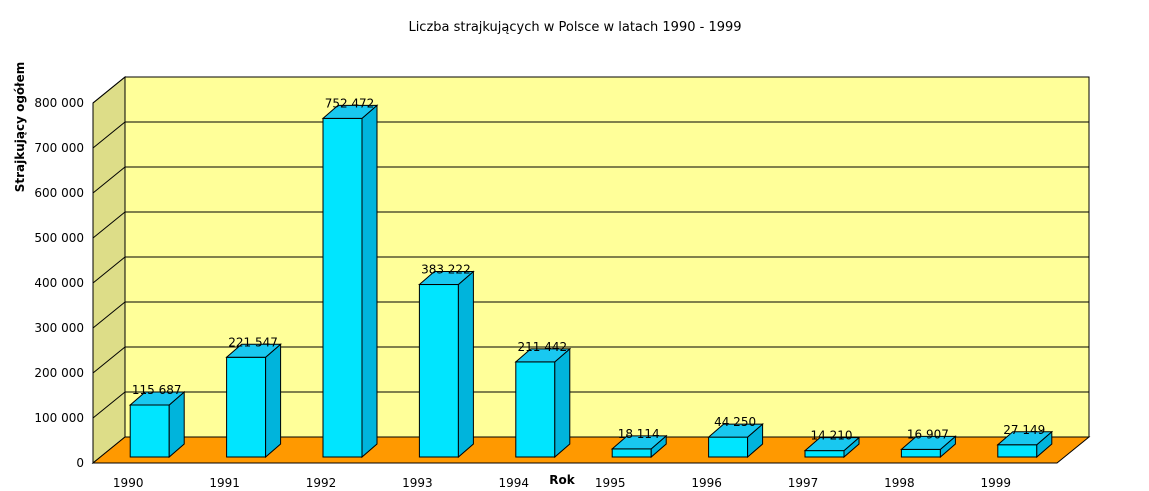  Describe the element at coordinates (157, 390) in the screenshot. I see `data-label: 115 687` at that location.